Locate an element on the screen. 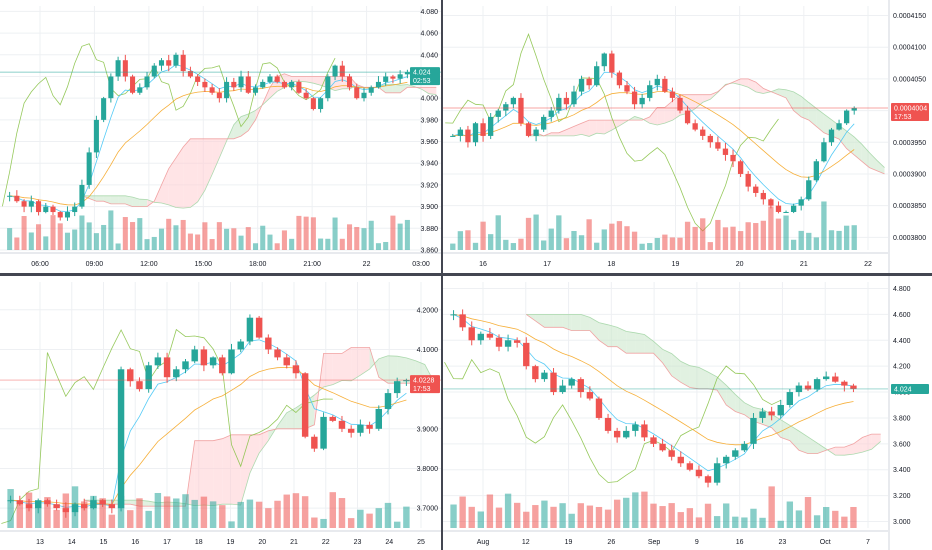  y-tick-label: 0.0003950 is located at coordinates (909, 143).